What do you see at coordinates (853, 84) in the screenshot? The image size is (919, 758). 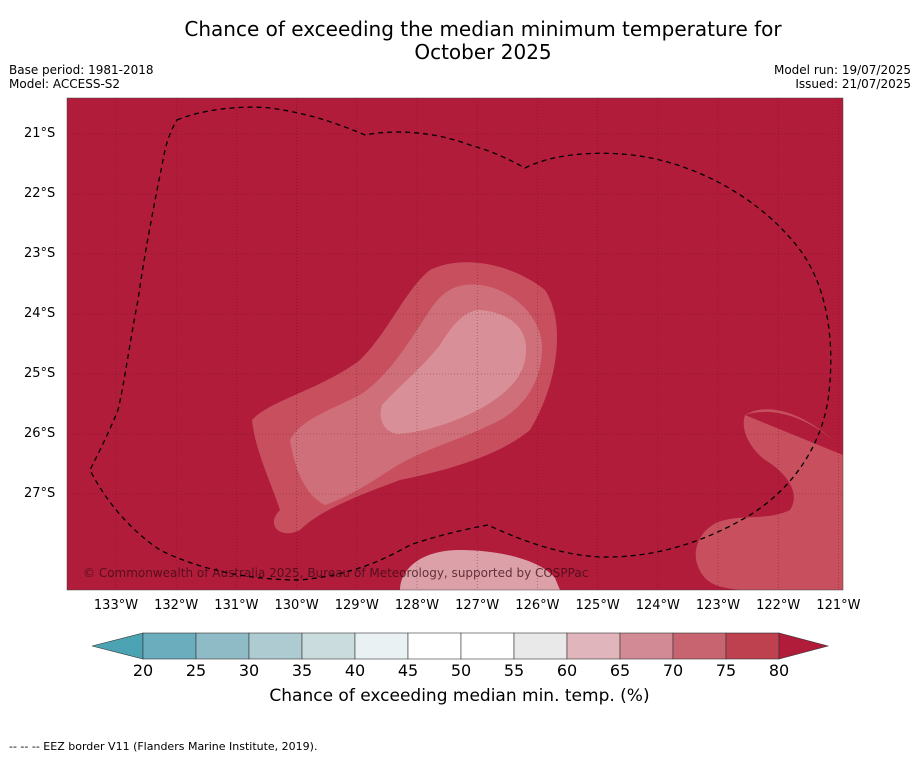 I see `issued-date: Issued: 21/07/2025` at bounding box center [853, 84].